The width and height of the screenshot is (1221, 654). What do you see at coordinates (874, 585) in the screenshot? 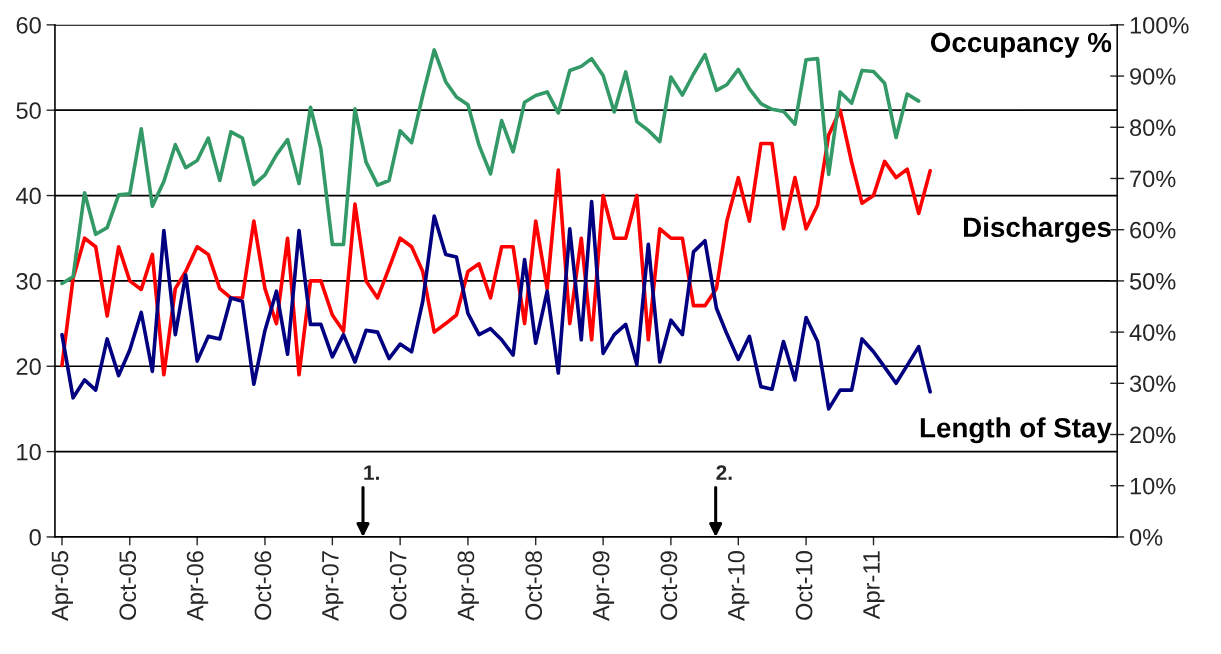
I see `x-tick-label: Apr-11` at bounding box center [874, 585].